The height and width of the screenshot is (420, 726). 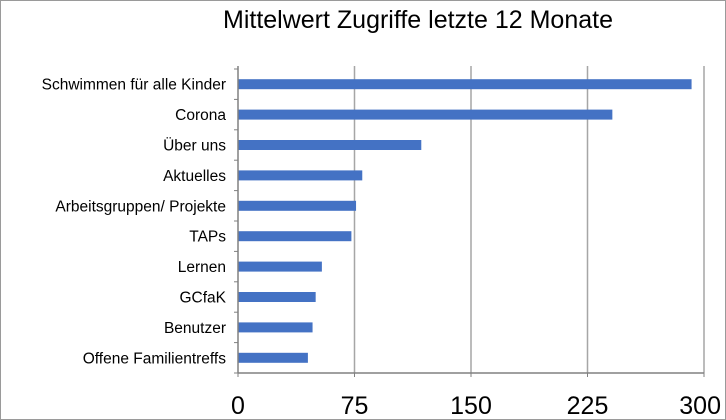 I want to click on y-tick-label: Lernen, so click(x=202, y=267).